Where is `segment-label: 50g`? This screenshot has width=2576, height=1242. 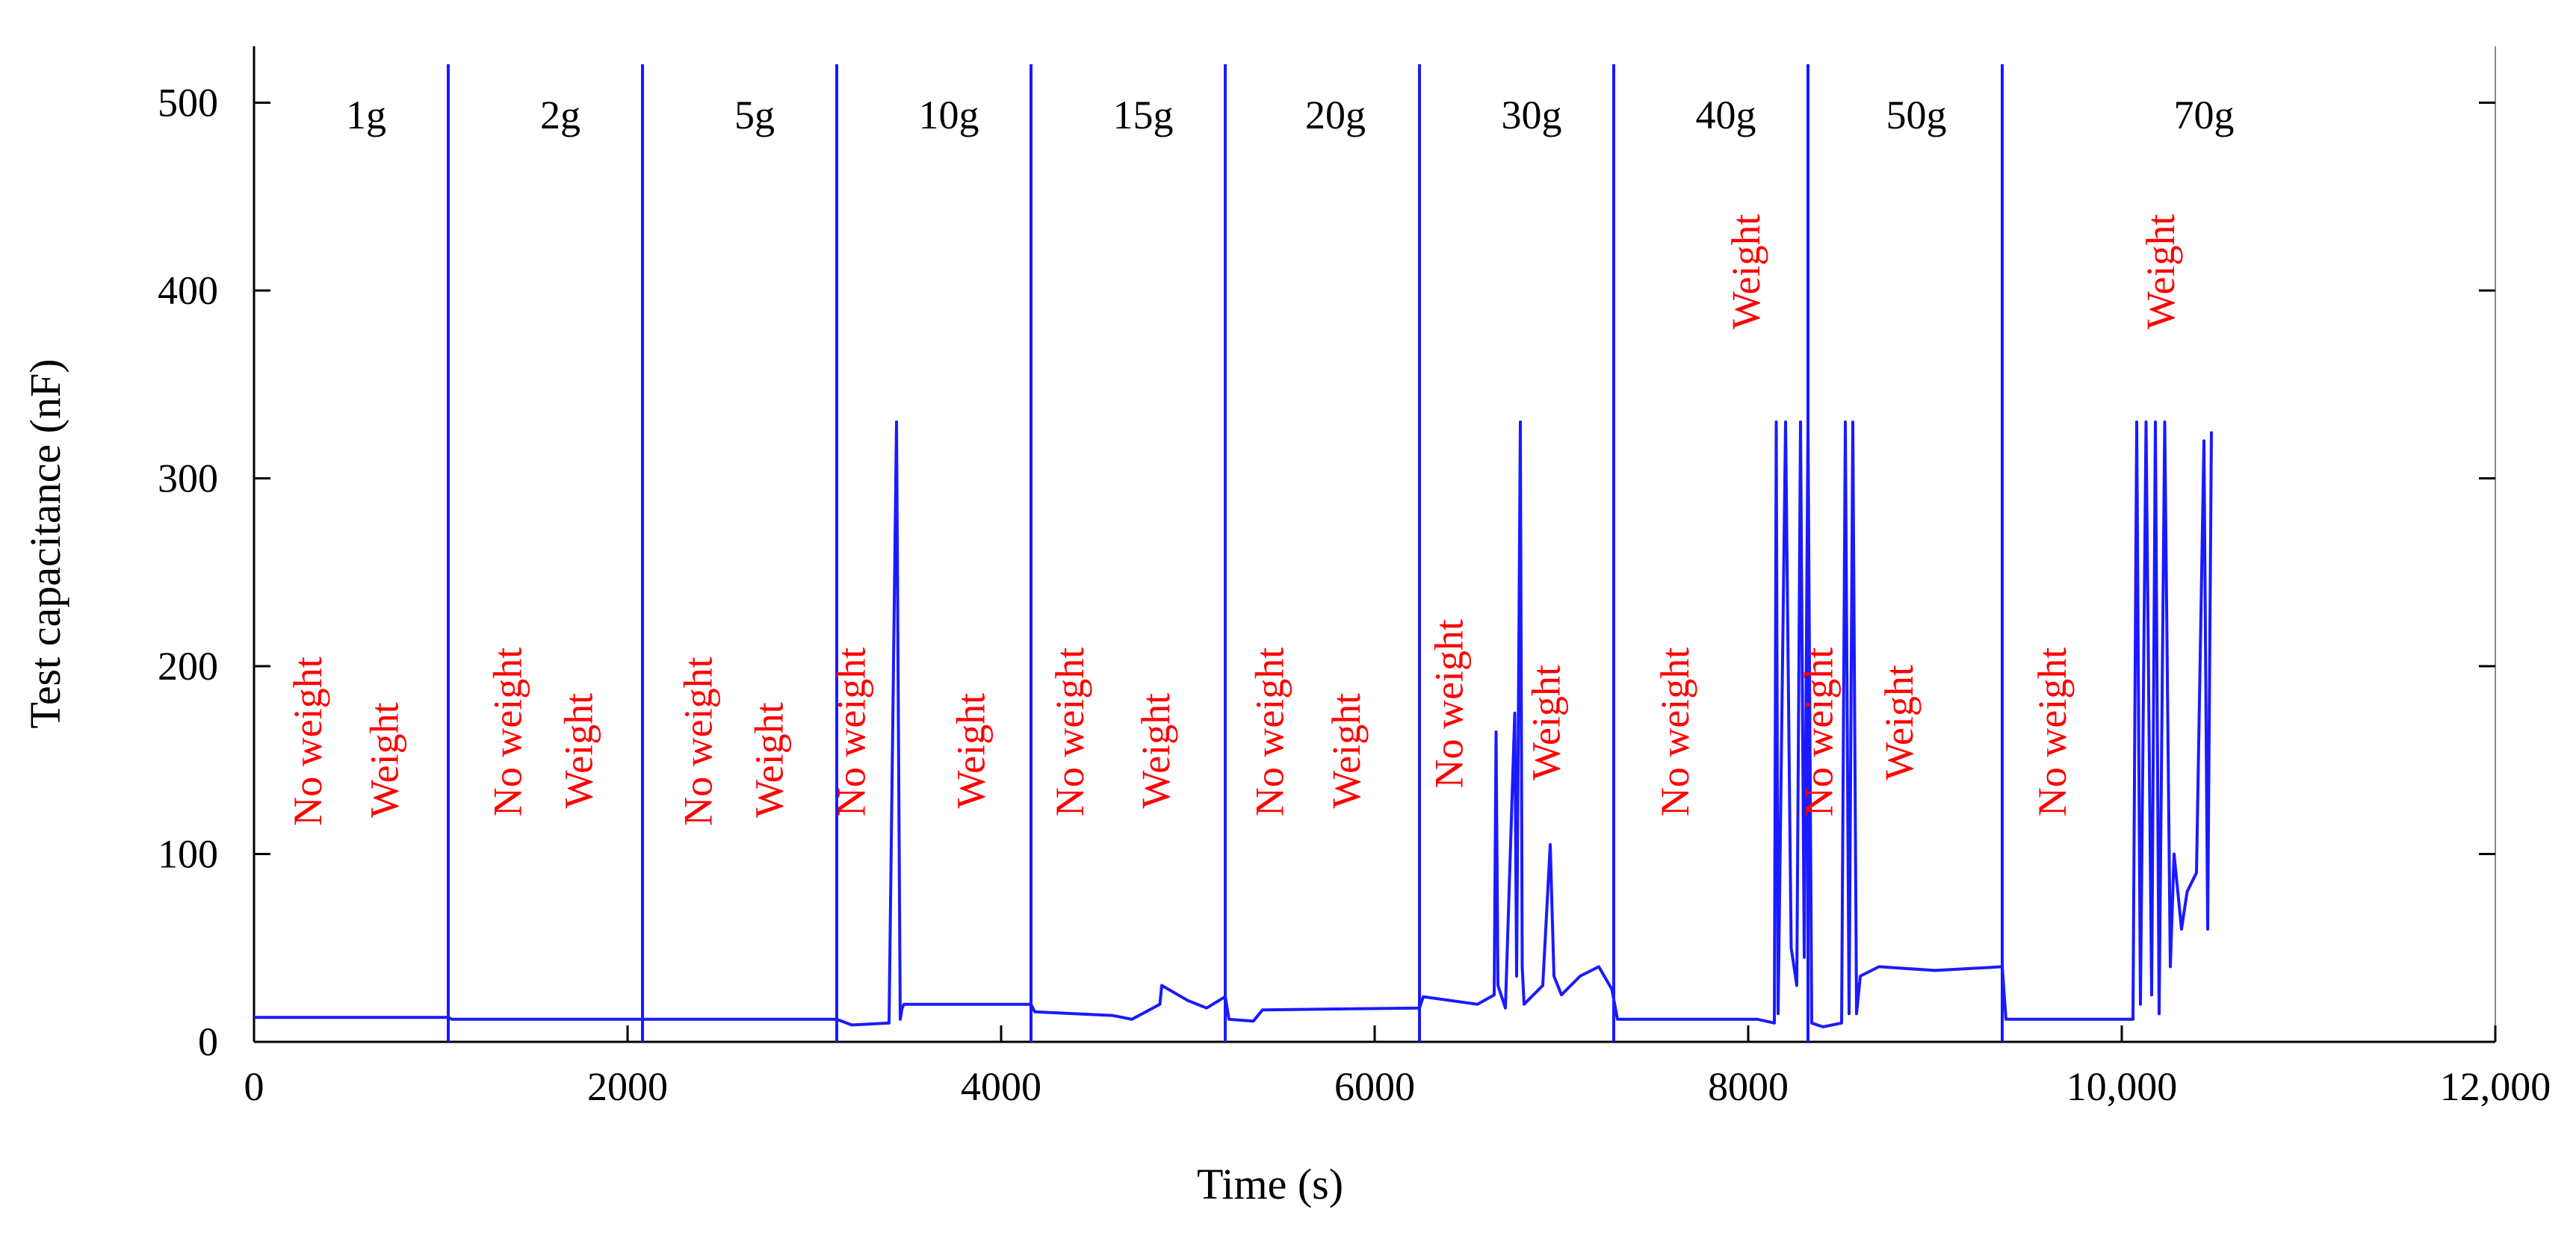 segment-label: 50g is located at coordinates (1916, 115).